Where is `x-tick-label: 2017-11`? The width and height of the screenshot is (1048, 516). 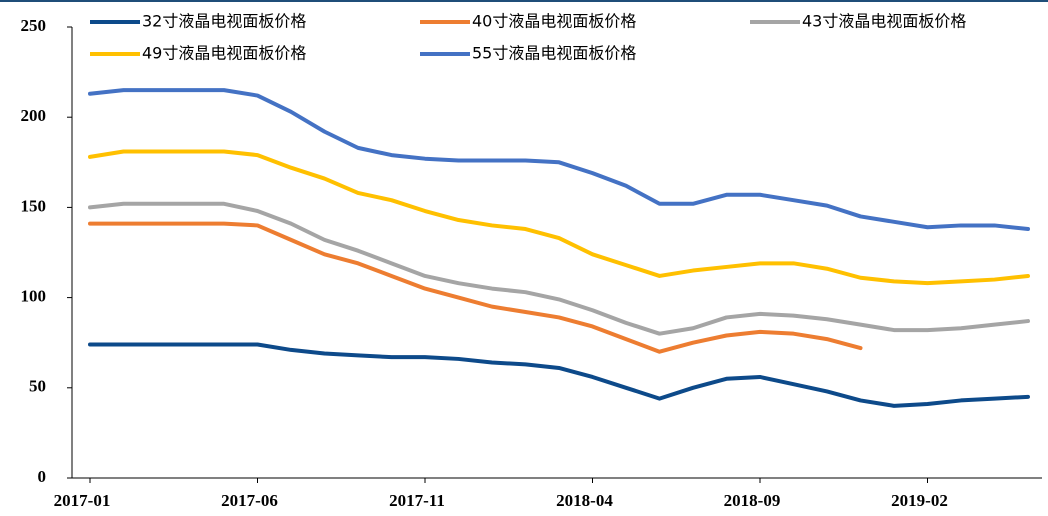
x-tick-label: 2017-11 is located at coordinates (417, 500).